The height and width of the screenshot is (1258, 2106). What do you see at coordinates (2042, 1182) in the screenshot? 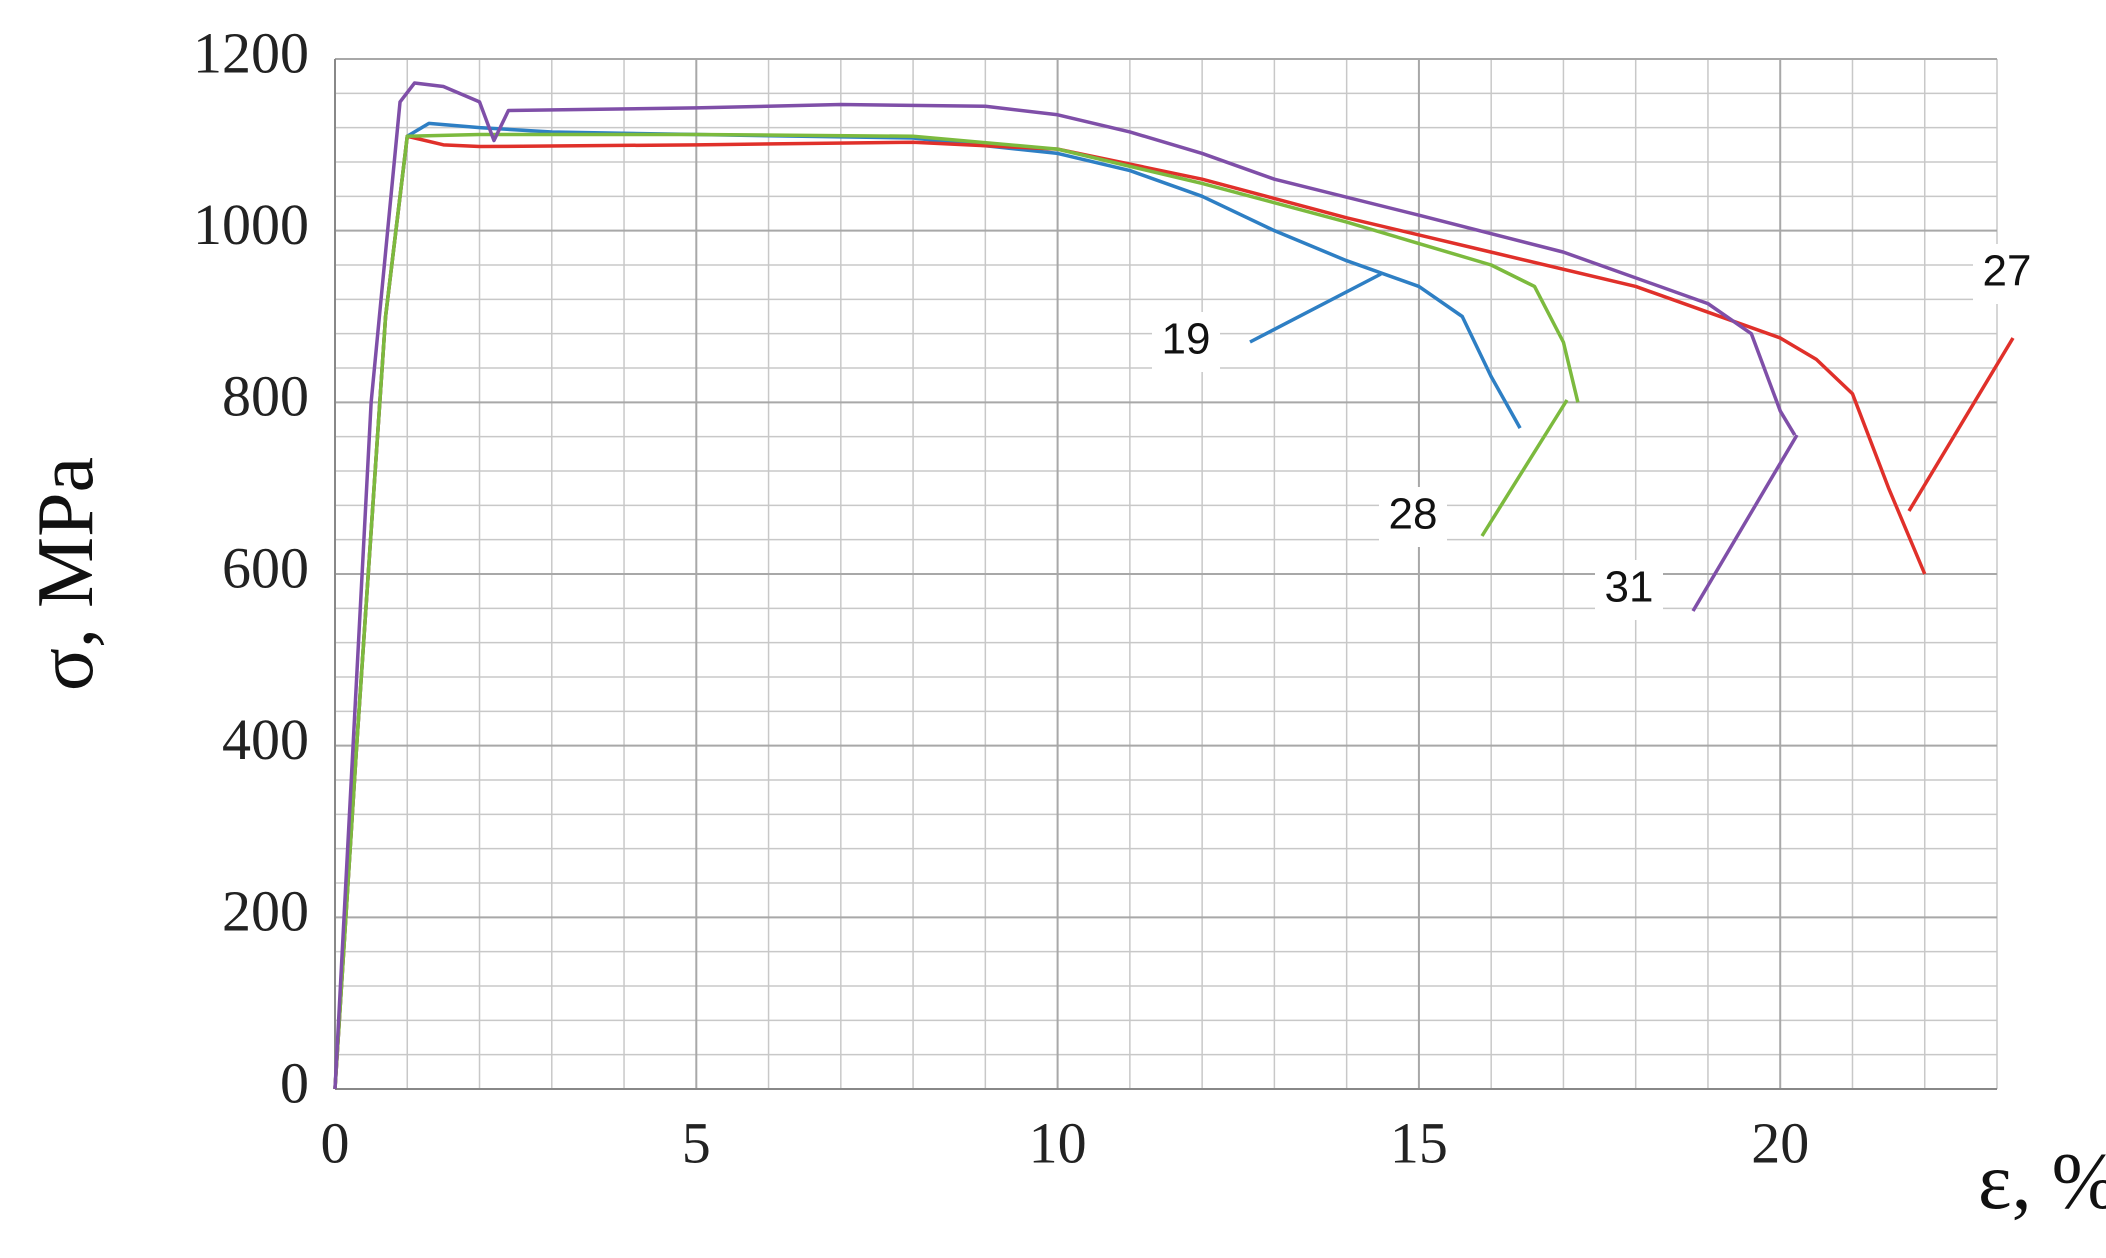
I see `x-axis-label: ε, %` at bounding box center [2042, 1182].